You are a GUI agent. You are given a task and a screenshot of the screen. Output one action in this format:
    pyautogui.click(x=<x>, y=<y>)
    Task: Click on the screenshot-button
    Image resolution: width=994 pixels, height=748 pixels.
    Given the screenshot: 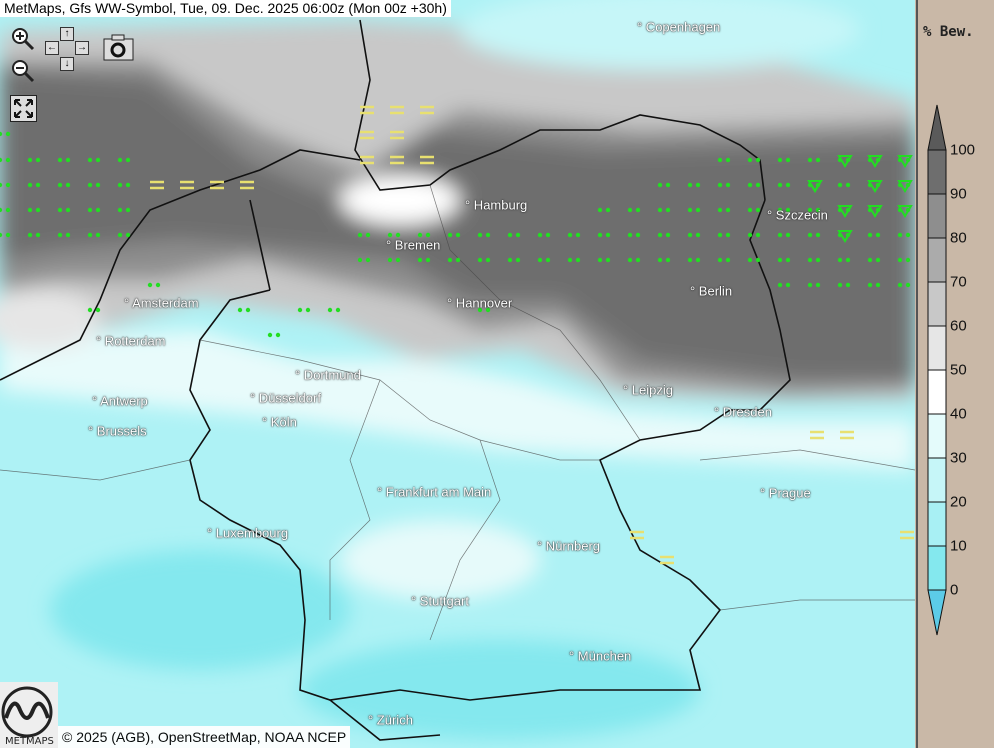 What is the action you would take?
    pyautogui.click(x=118, y=47)
    